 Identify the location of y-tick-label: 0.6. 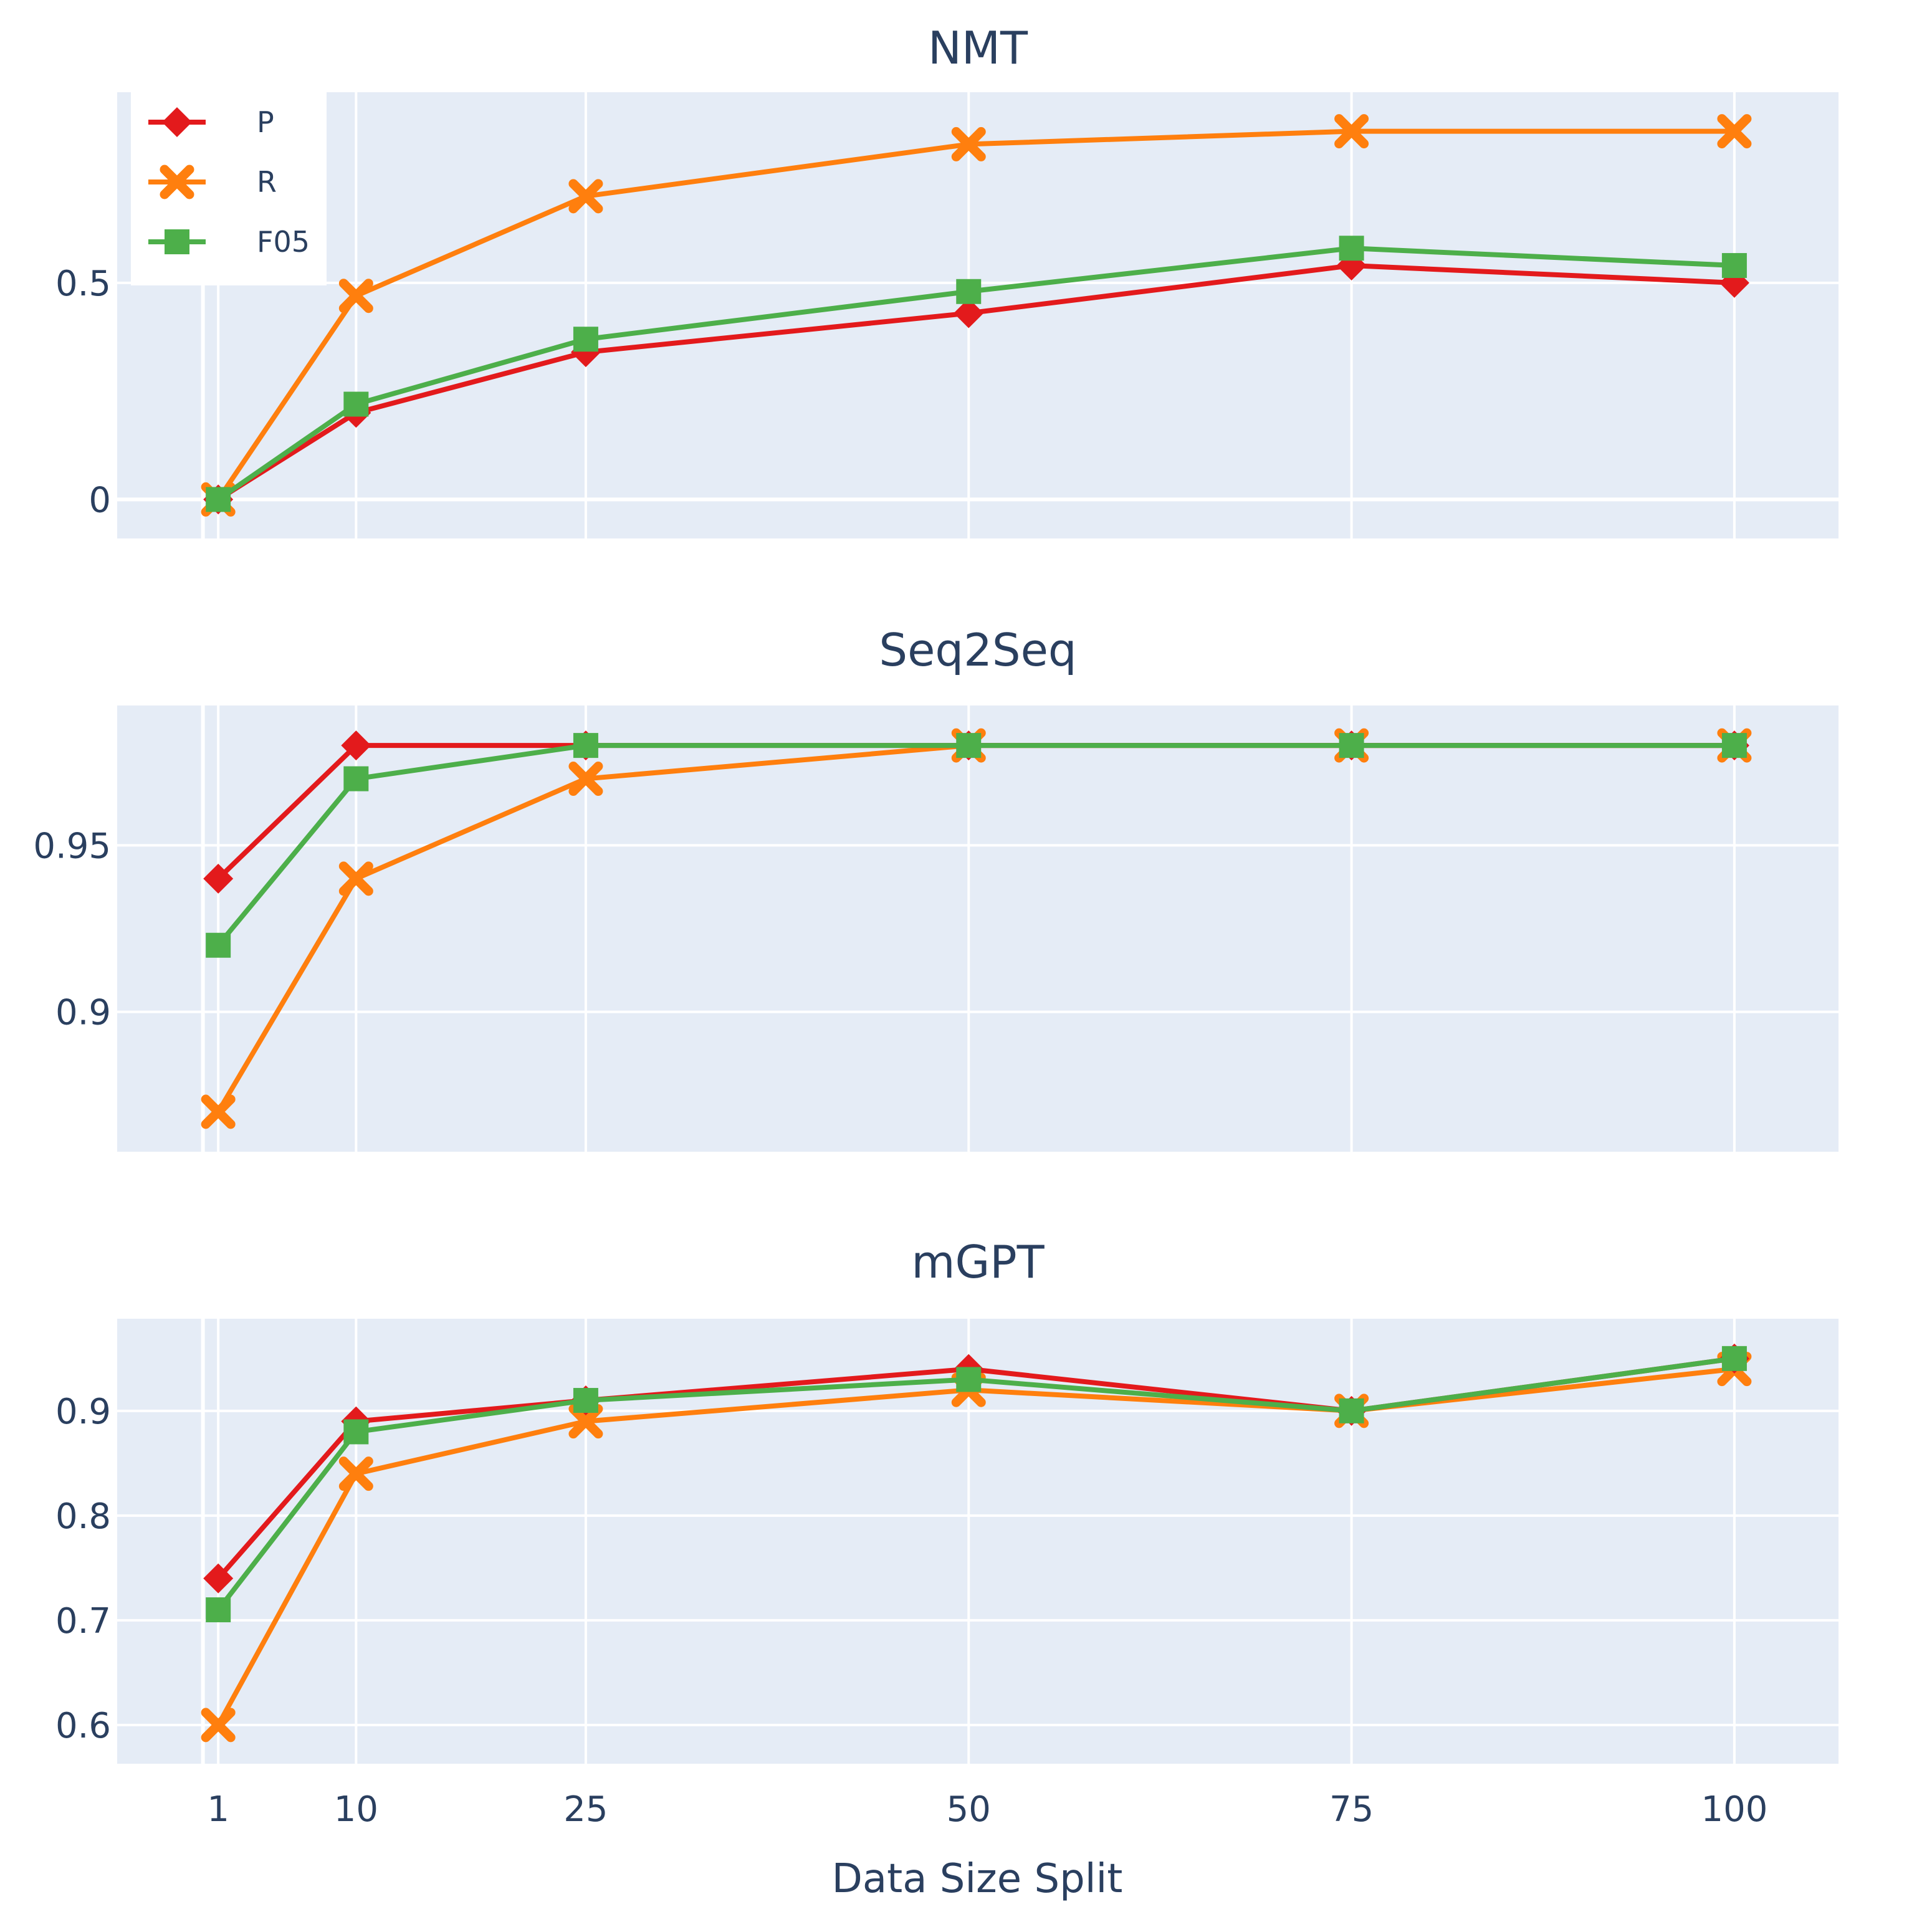
(83, 1726).